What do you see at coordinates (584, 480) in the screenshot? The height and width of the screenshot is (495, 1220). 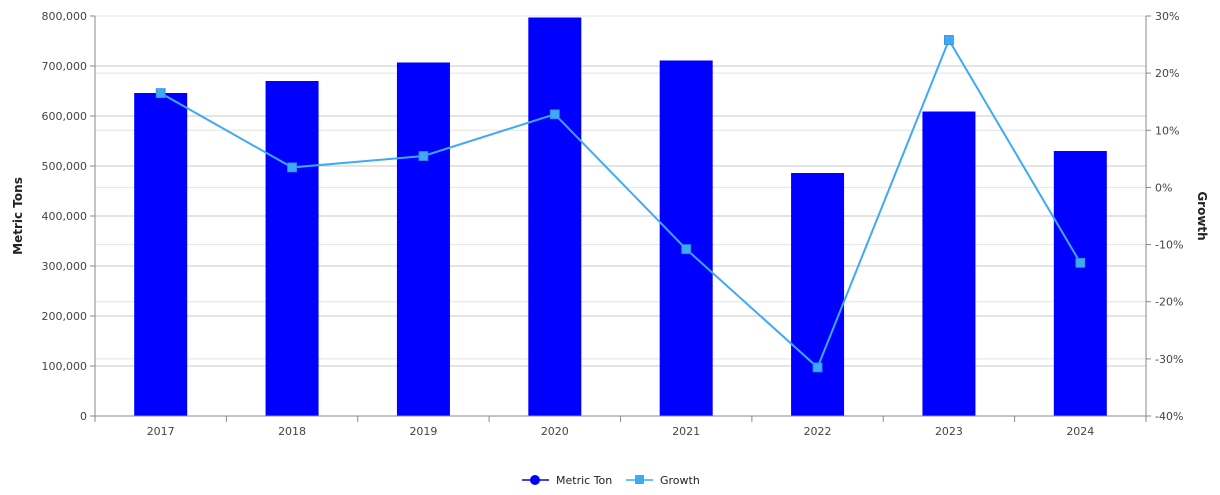 I see `legend-label-metric-ton: Metric Ton` at bounding box center [584, 480].